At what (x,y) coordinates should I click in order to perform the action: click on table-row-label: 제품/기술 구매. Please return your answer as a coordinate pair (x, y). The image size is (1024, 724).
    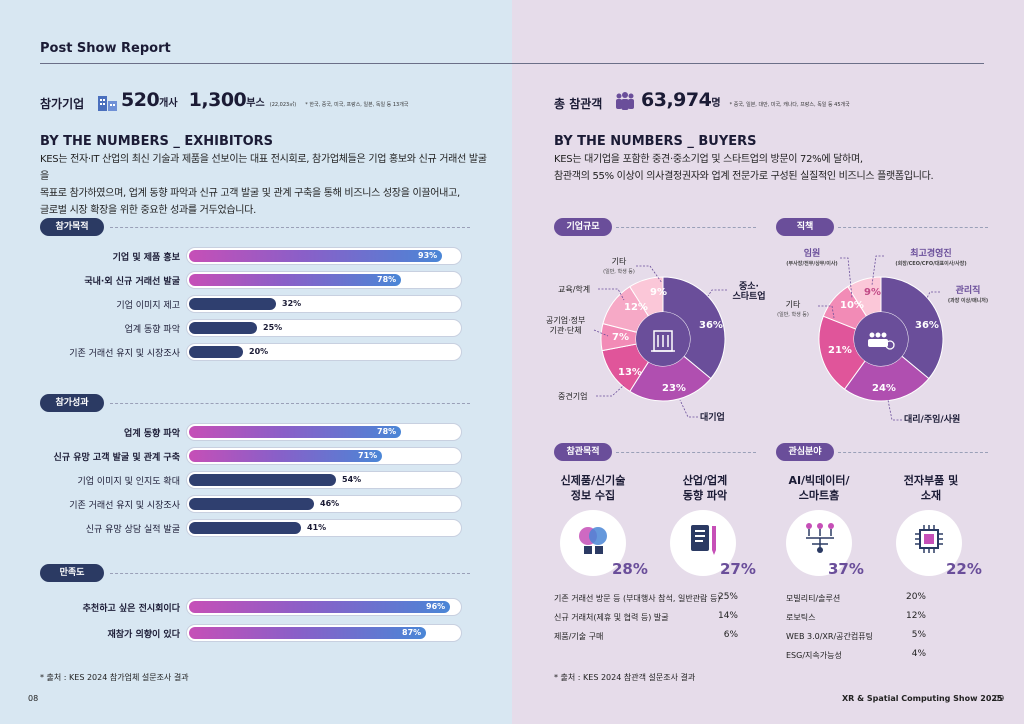
    Looking at the image, I should click on (579, 636).